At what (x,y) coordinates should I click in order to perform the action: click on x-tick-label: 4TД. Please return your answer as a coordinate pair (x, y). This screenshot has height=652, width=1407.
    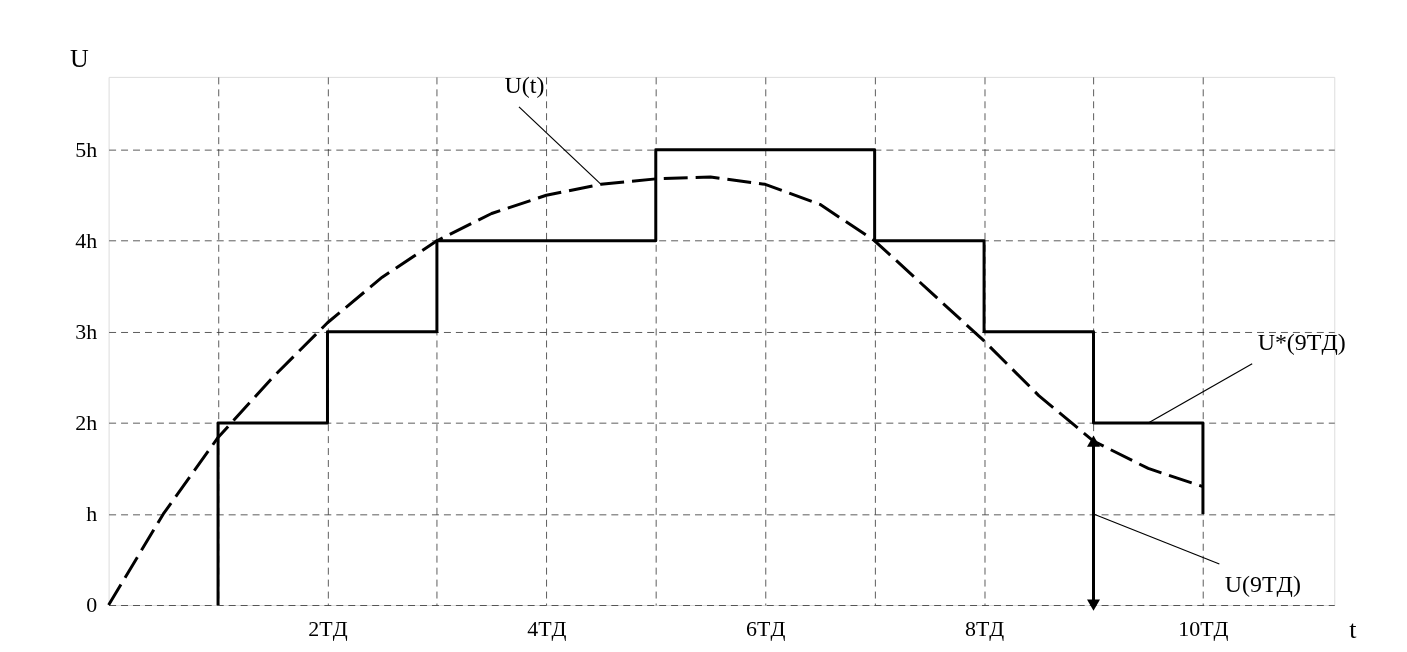
    Looking at the image, I should click on (547, 629).